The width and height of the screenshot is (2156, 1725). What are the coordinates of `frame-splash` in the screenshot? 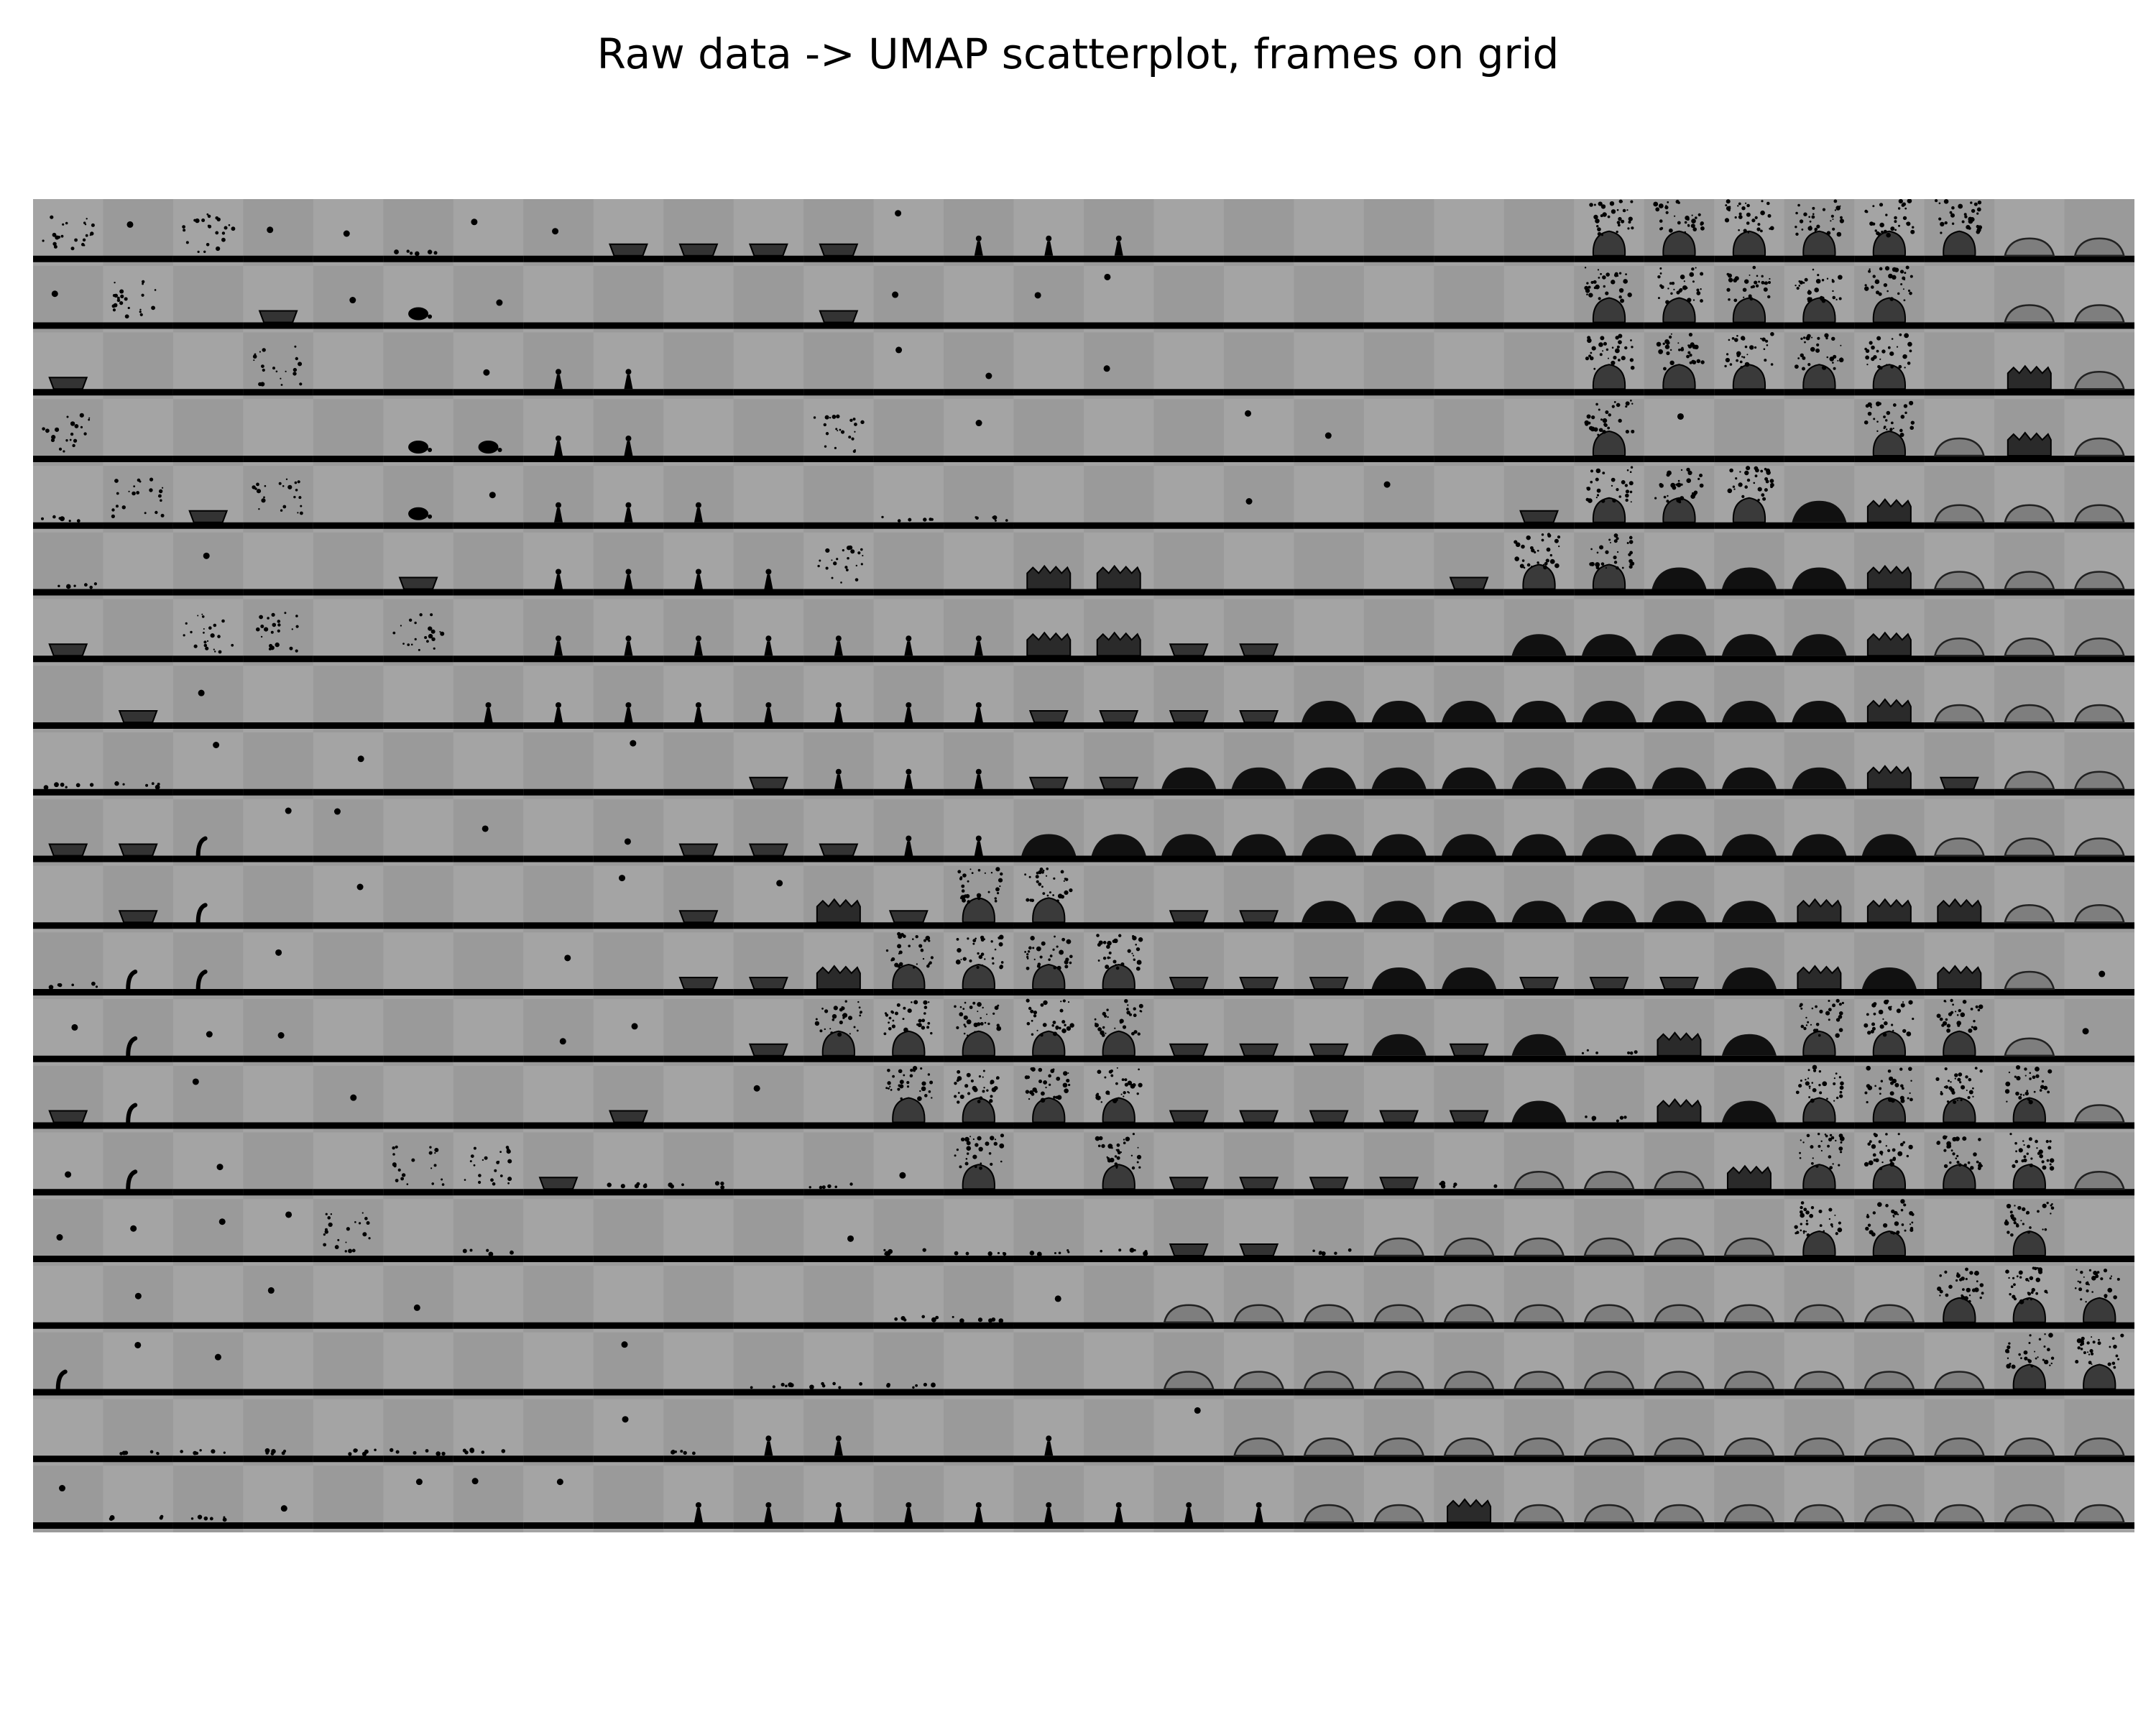 It's located at (1679, 299).